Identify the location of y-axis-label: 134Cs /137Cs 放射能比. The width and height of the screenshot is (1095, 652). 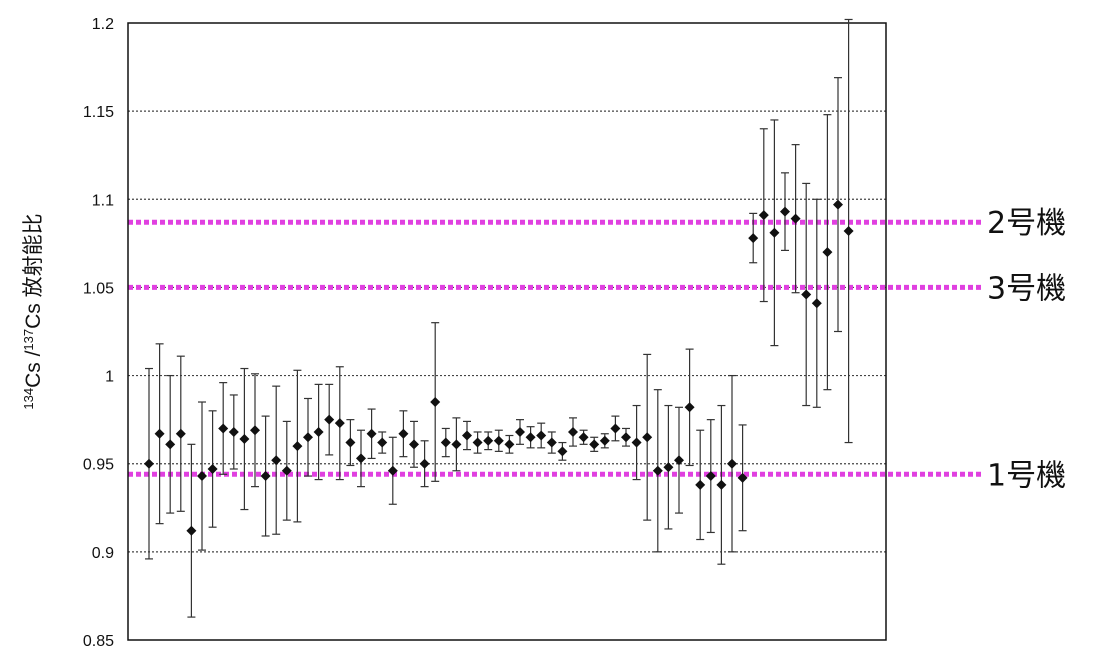
(33, 311).